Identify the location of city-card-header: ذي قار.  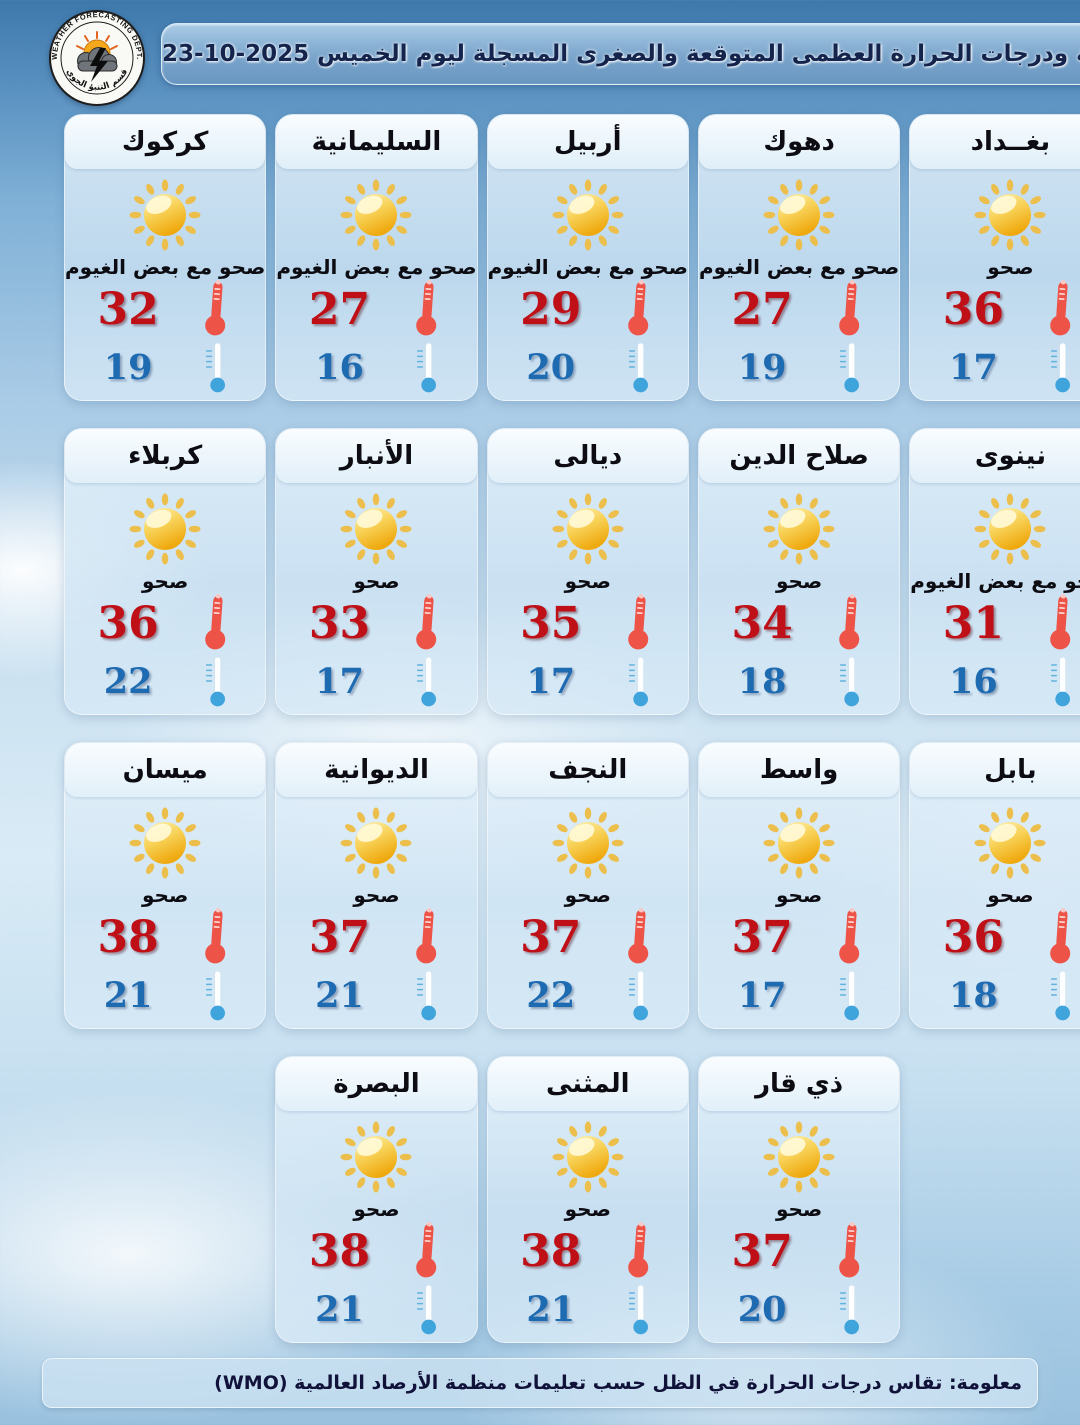
(799, 1084).